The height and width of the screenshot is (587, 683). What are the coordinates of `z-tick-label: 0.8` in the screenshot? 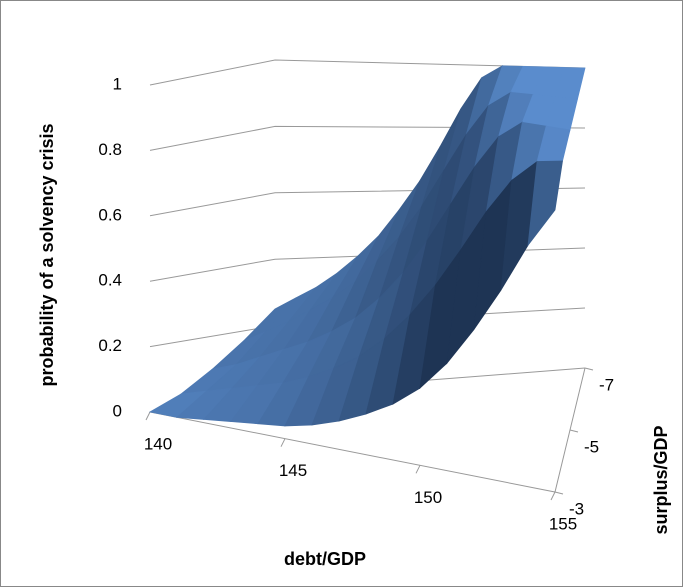 It's located at (110, 149).